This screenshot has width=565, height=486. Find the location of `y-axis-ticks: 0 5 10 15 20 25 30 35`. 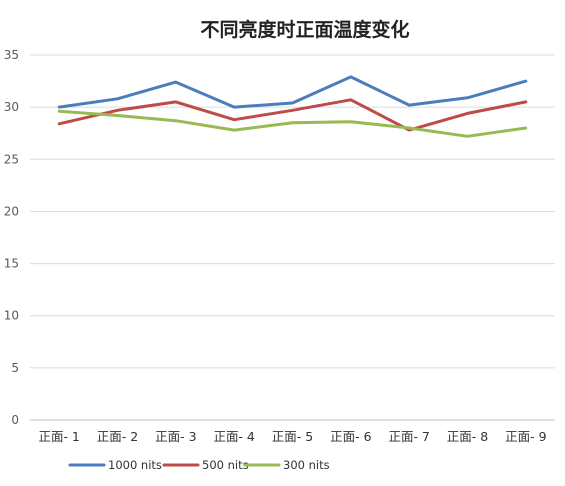

y-axis-ticks: 0 5 10 15 20 25 30 35 is located at coordinates (11, 237).